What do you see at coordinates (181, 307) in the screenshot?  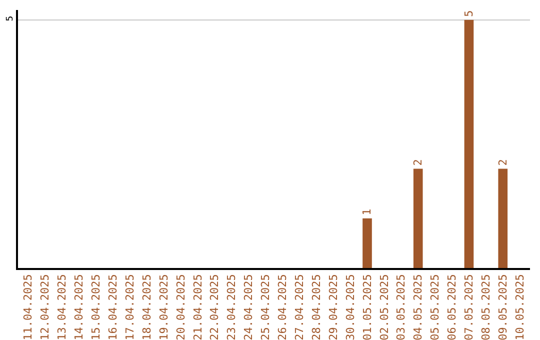 I see `x-tick-label: 20.04.2025` at bounding box center [181, 307].